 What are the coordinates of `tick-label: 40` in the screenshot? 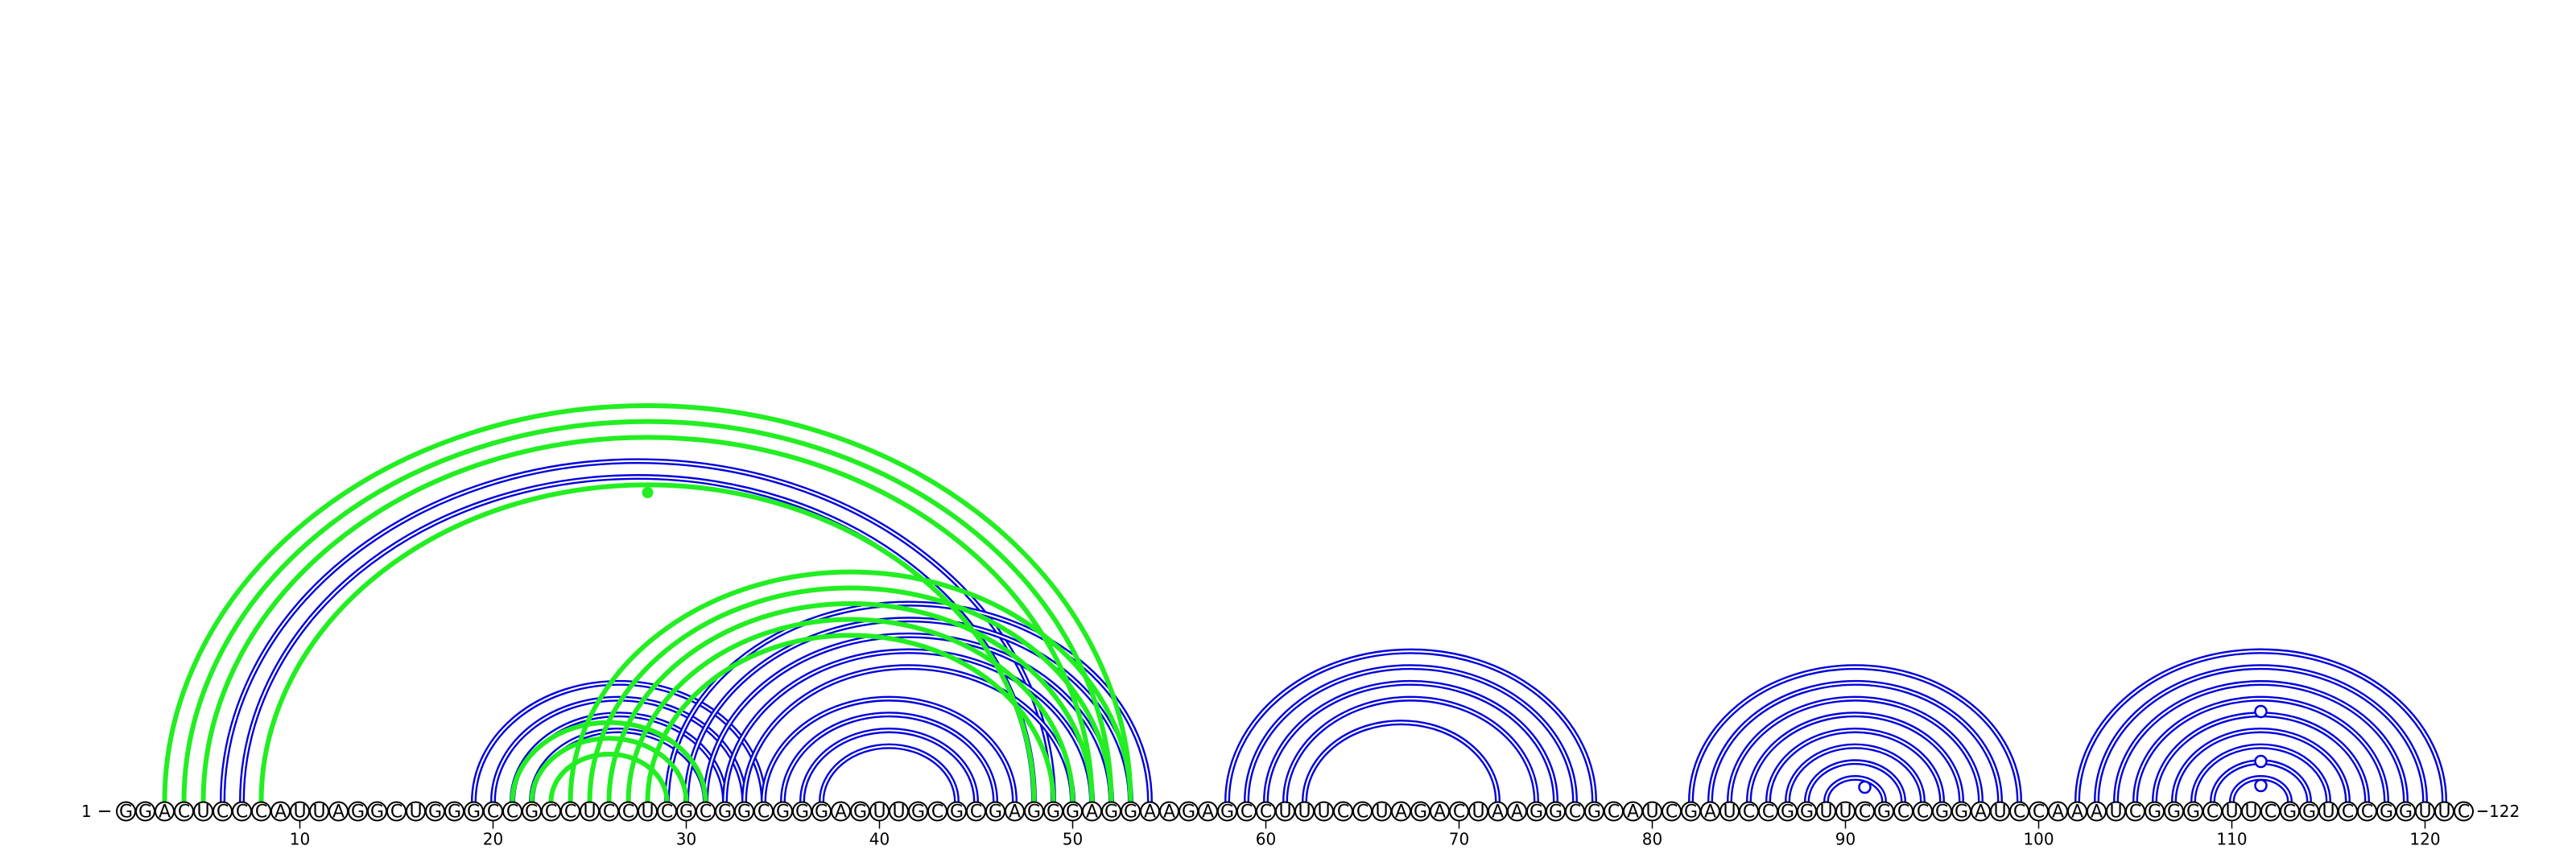 It's located at (879, 839).